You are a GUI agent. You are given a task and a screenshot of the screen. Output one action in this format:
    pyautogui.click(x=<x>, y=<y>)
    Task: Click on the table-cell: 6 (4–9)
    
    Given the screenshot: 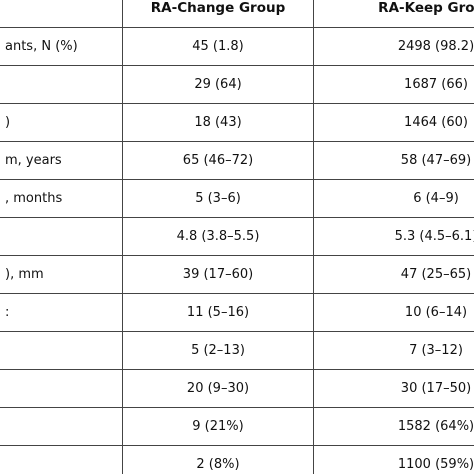 What is the action you would take?
    pyautogui.click(x=393, y=198)
    